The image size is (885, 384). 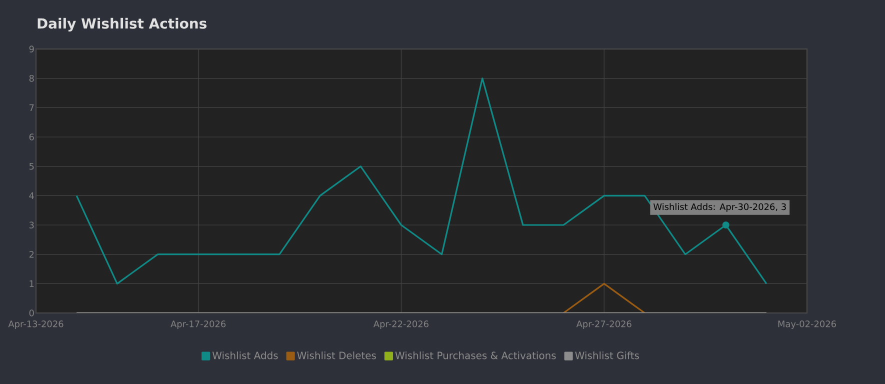 What do you see at coordinates (245, 355) in the screenshot?
I see `legend-label: Wishlist Adds` at bounding box center [245, 355].